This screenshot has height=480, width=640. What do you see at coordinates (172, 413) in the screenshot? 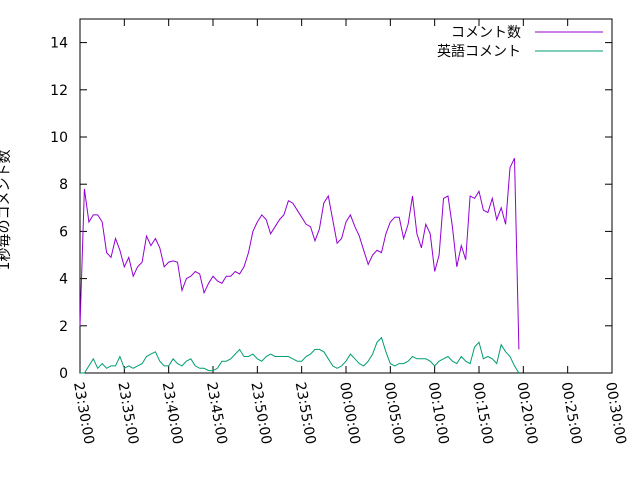
I see `x-tick-label: 23:40:00` at bounding box center [172, 413].